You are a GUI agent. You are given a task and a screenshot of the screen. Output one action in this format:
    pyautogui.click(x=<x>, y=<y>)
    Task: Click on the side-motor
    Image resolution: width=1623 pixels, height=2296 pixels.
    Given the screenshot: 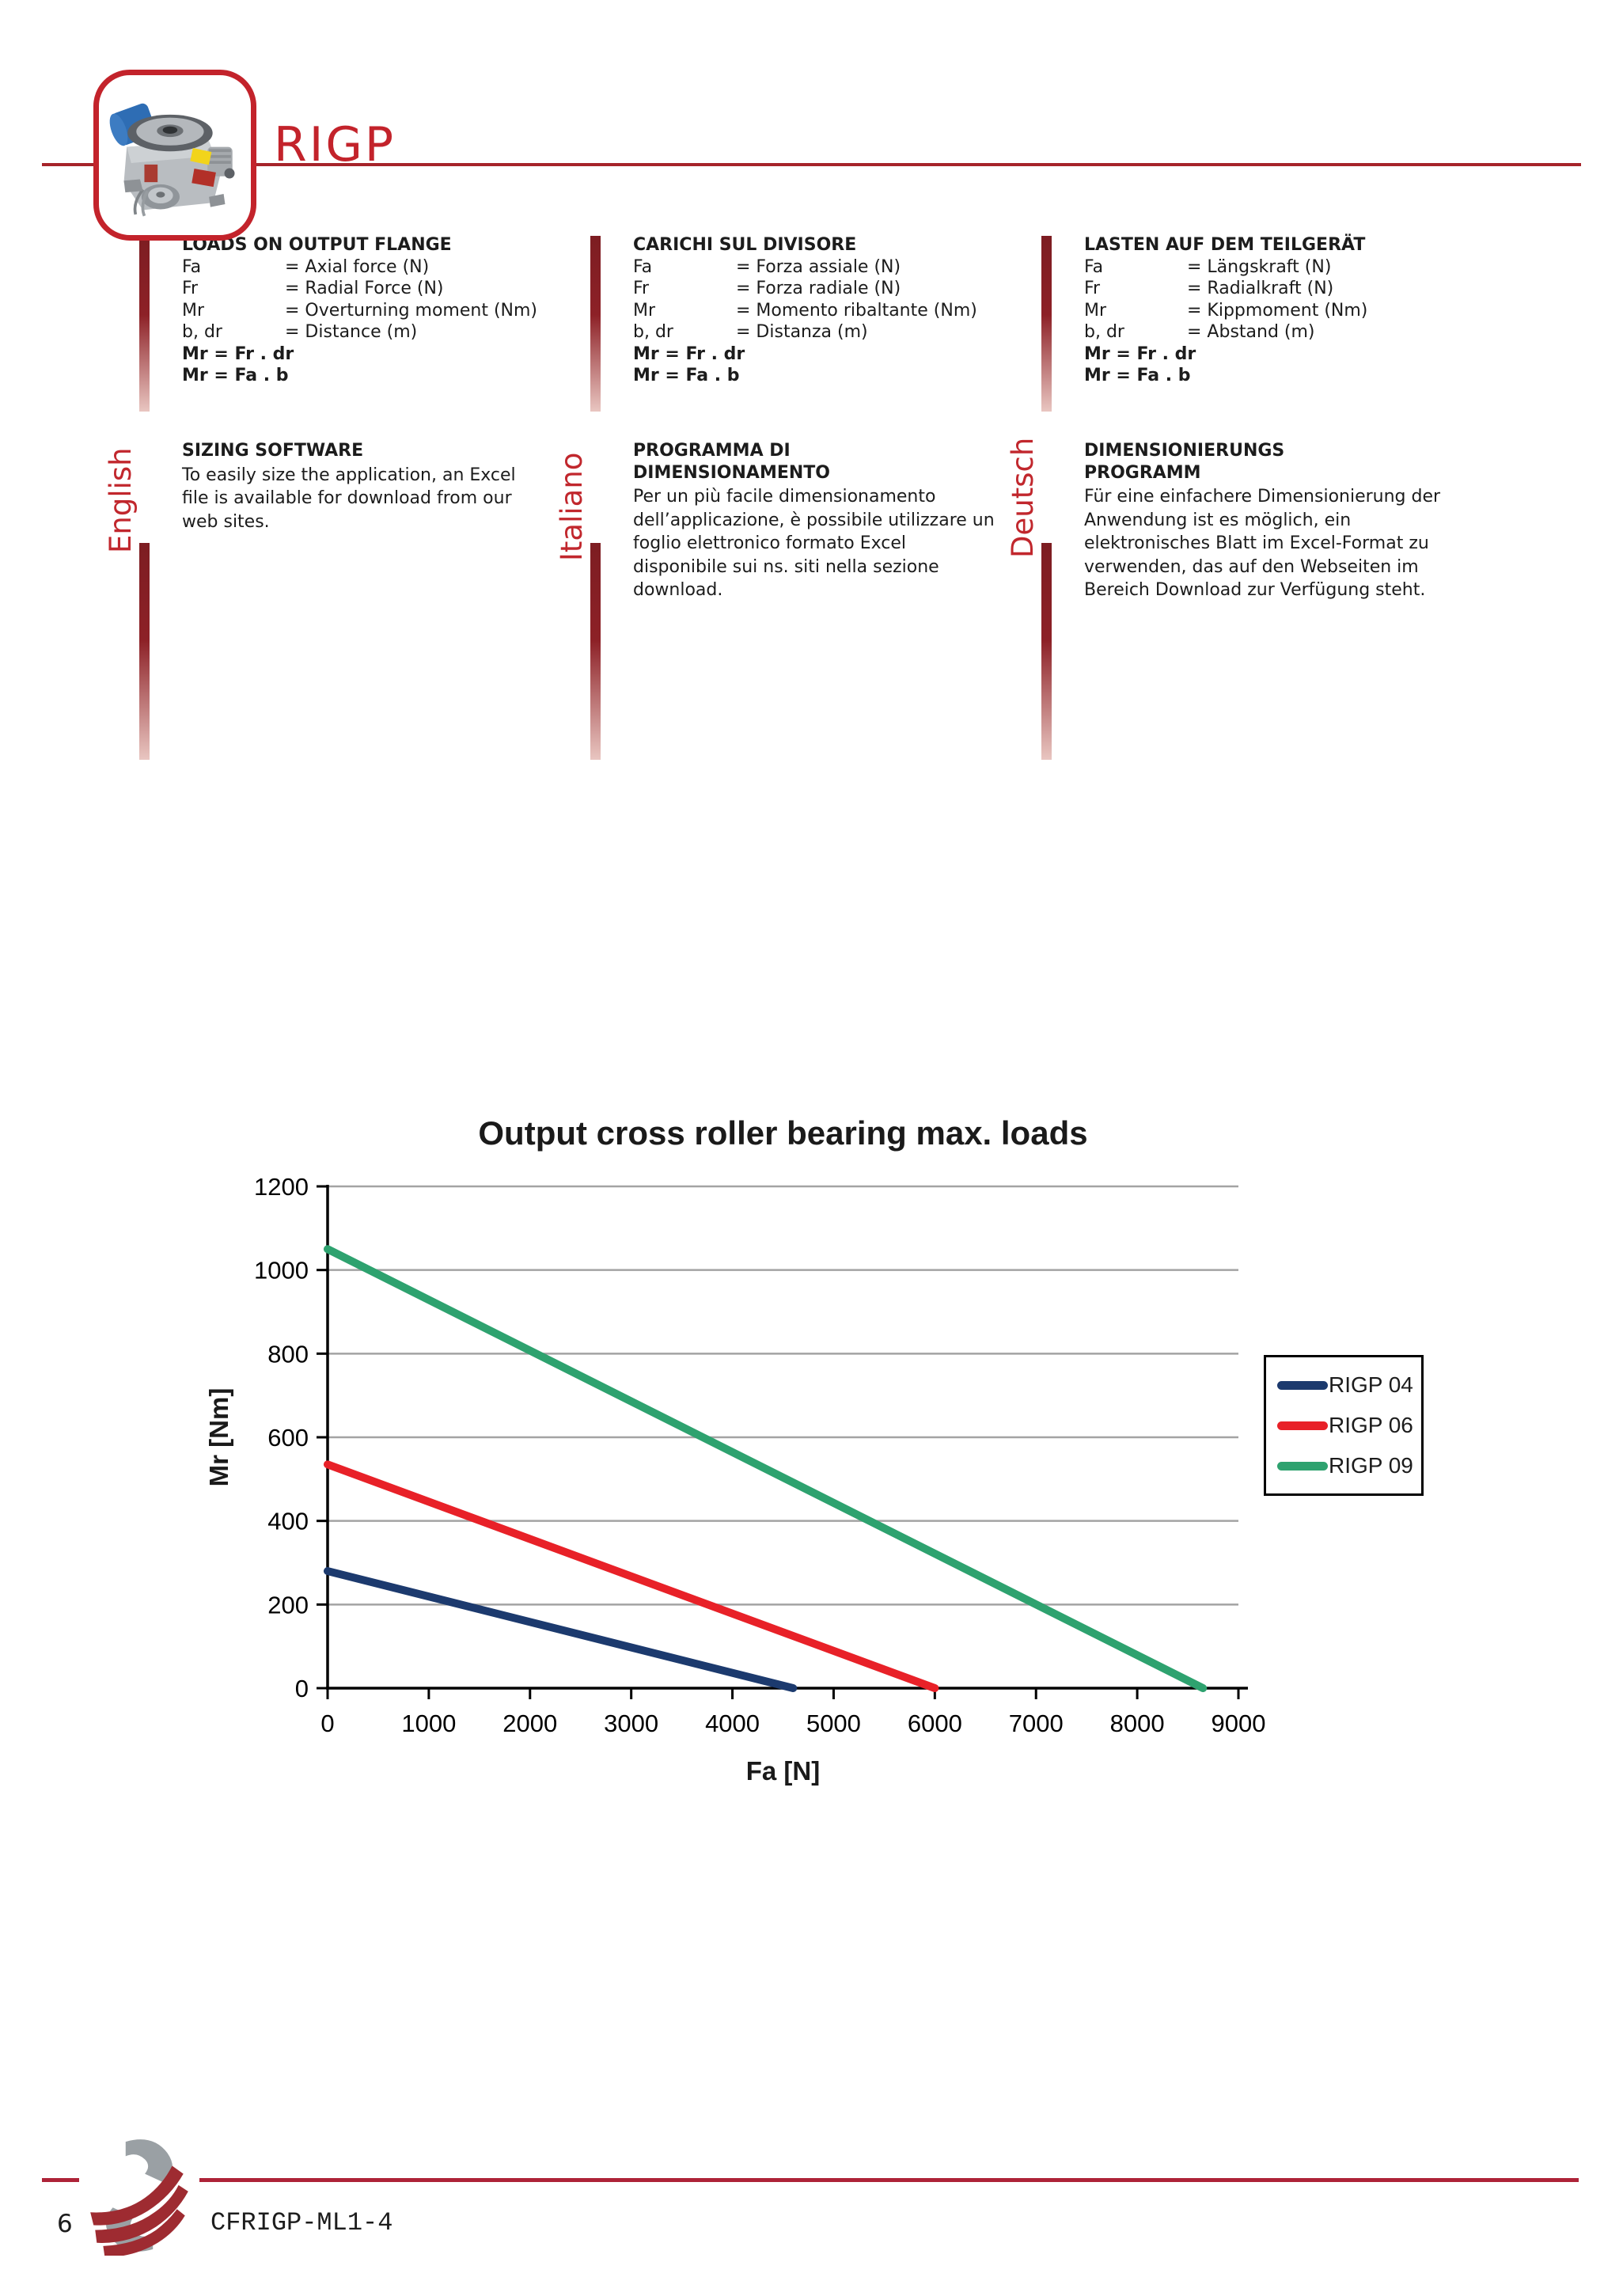 What is the action you would take?
    pyautogui.click(x=221, y=162)
    